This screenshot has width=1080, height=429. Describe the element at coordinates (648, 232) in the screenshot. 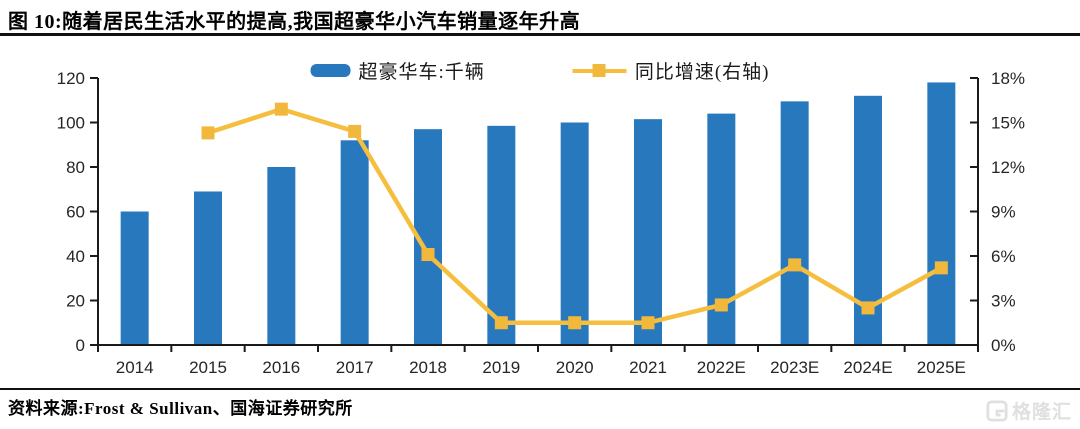

I see `bar-2021` at that location.